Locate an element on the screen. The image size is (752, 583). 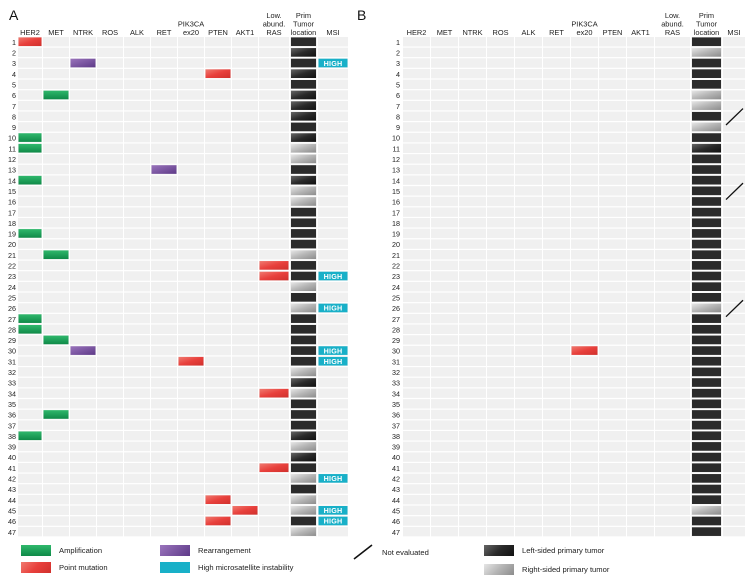
row-label: 19 is located at coordinates (12, 234).